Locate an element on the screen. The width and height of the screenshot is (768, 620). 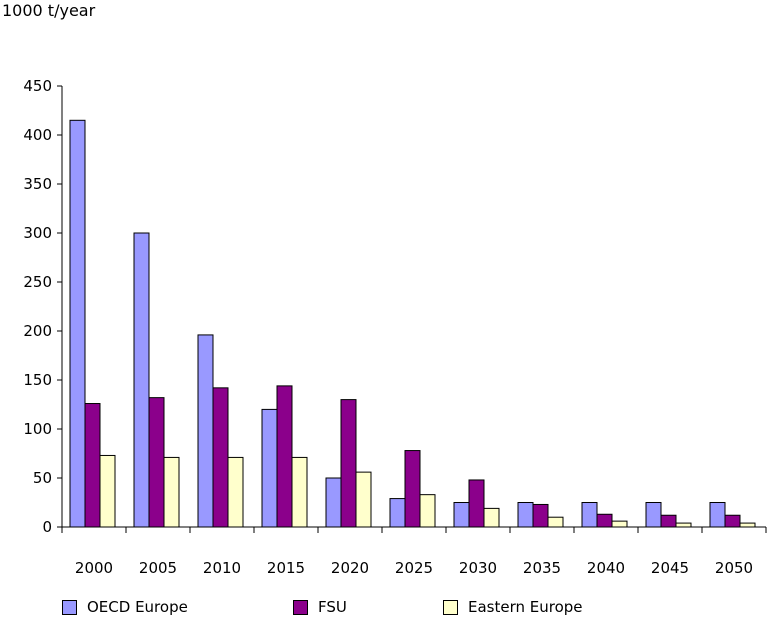
bar-oecd-europe-2050 is located at coordinates (717, 515).